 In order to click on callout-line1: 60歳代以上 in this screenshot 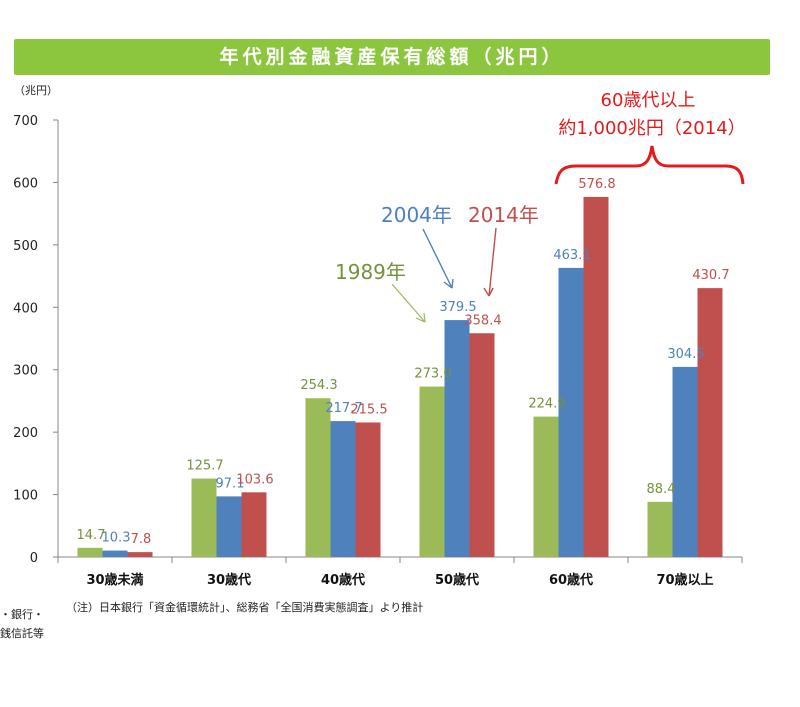, I will do `click(648, 100)`.